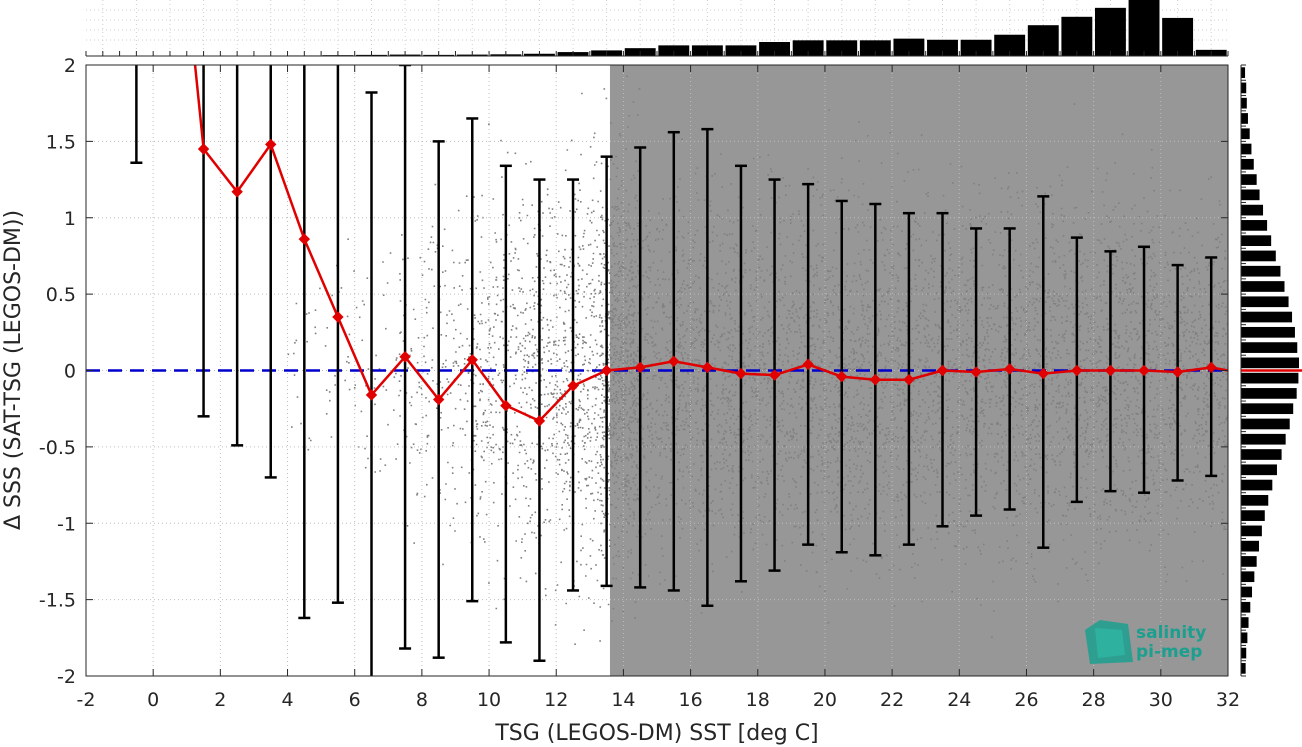  What do you see at coordinates (220, 700) in the screenshot?
I see `x-tick-label: 2` at bounding box center [220, 700].